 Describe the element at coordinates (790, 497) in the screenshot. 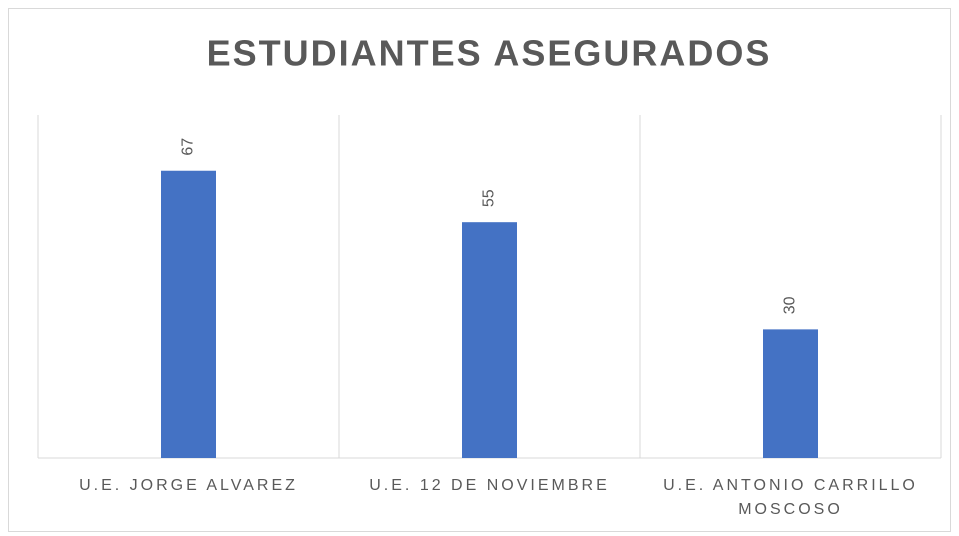

I see `x-tick-label: U.E. ANTONIO CARRILLO MOSCOSO` at that location.